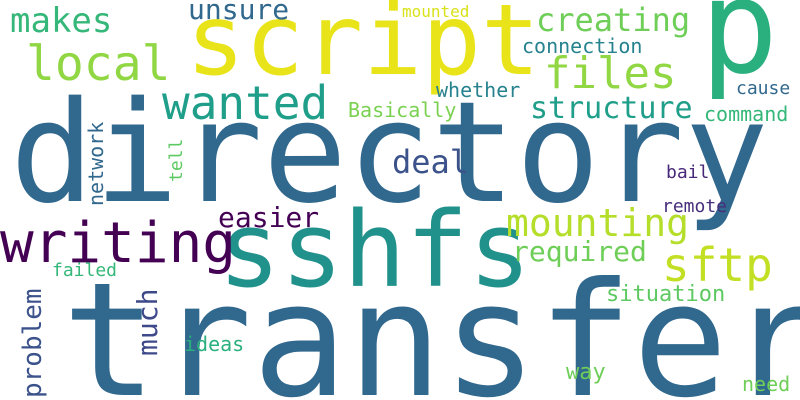  I want to click on word-ideas: ideas, so click(214, 344).